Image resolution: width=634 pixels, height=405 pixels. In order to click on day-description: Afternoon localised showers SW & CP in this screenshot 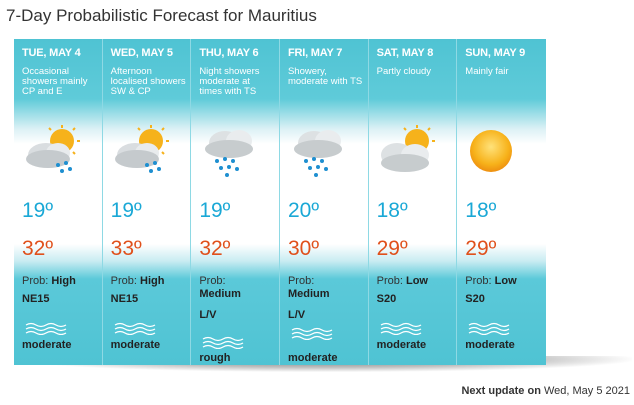, I will do `click(148, 81)`.